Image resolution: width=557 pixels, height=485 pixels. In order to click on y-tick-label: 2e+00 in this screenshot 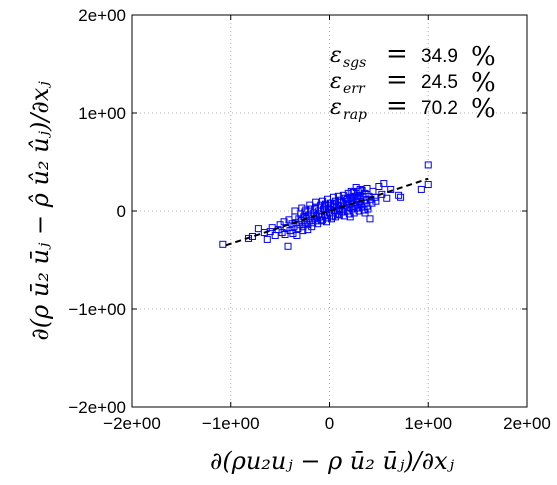, I will do `click(102, 15)`.